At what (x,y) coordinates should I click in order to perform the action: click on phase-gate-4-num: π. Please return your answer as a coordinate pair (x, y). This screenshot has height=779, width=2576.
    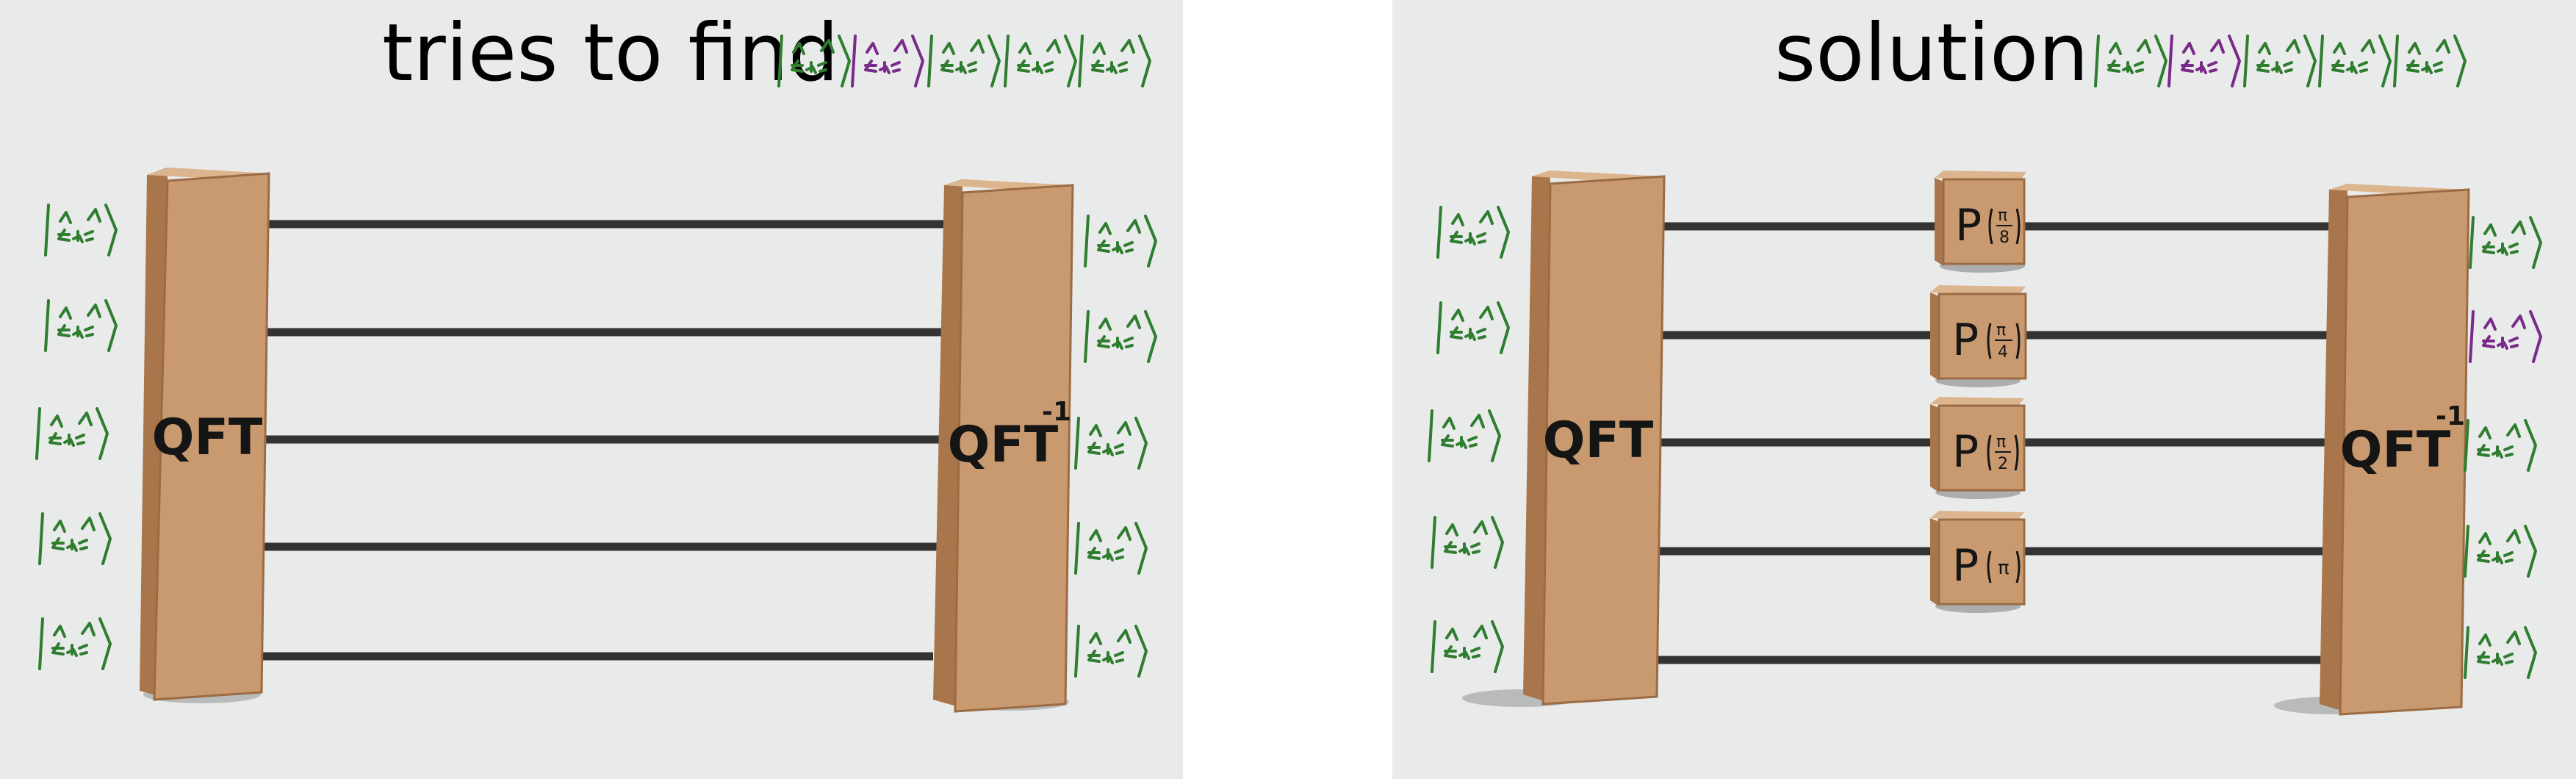
    Looking at the image, I should click on (2004, 568).